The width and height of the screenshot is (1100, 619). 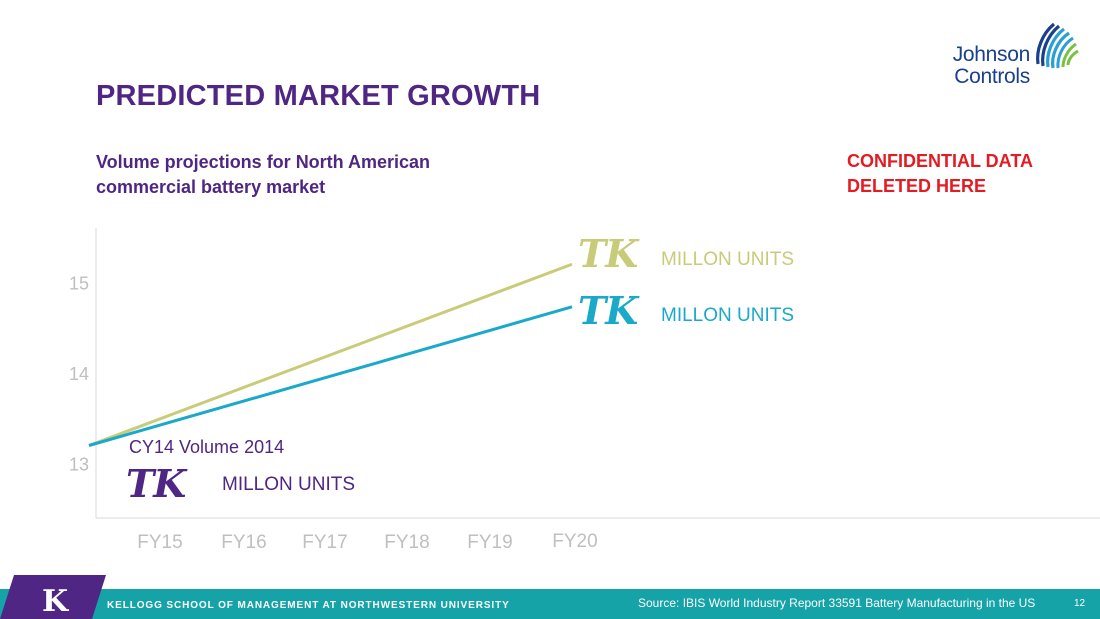 I want to click on page-number: 12, so click(x=1080, y=603).